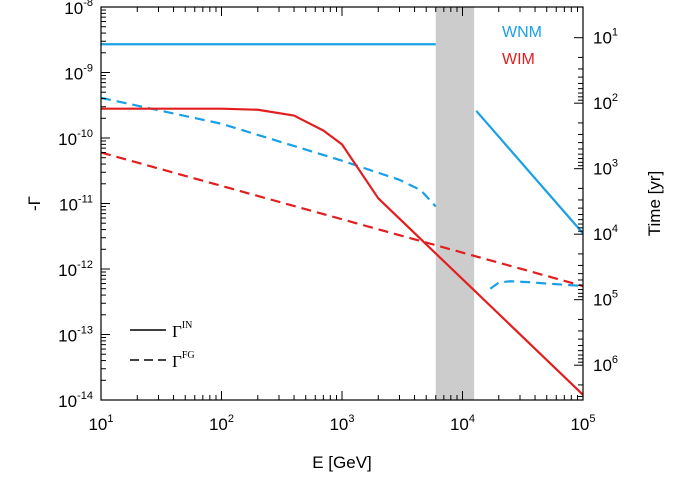 This screenshot has height=477, width=678. Describe the element at coordinates (183, 360) in the screenshot. I see `legend-label: ΓFG` at that location.